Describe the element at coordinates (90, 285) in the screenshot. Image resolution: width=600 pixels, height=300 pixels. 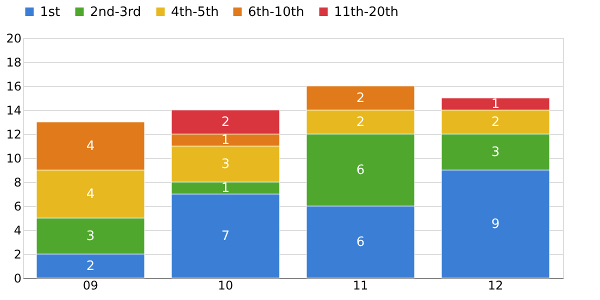
I see `x-tick-label: 09` at that location.